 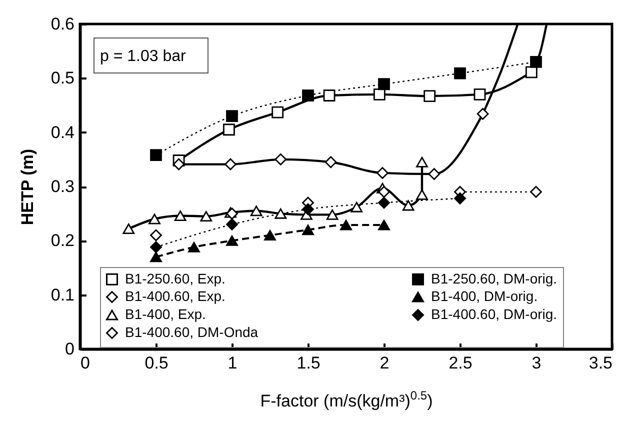 What do you see at coordinates (62, 186) in the screenshot?
I see `y-tick-label: 0.3` at bounding box center [62, 186].